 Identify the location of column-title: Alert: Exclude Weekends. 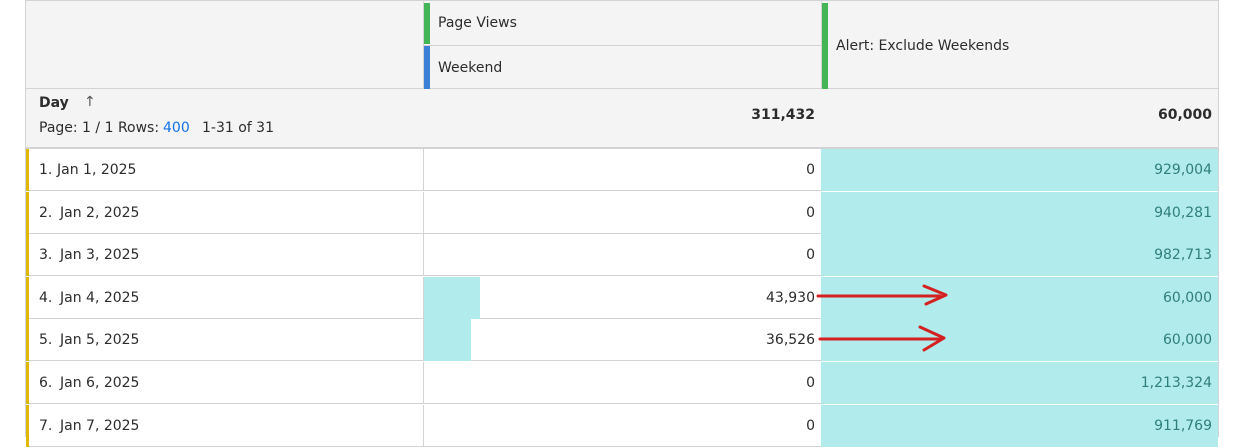
(923, 46).